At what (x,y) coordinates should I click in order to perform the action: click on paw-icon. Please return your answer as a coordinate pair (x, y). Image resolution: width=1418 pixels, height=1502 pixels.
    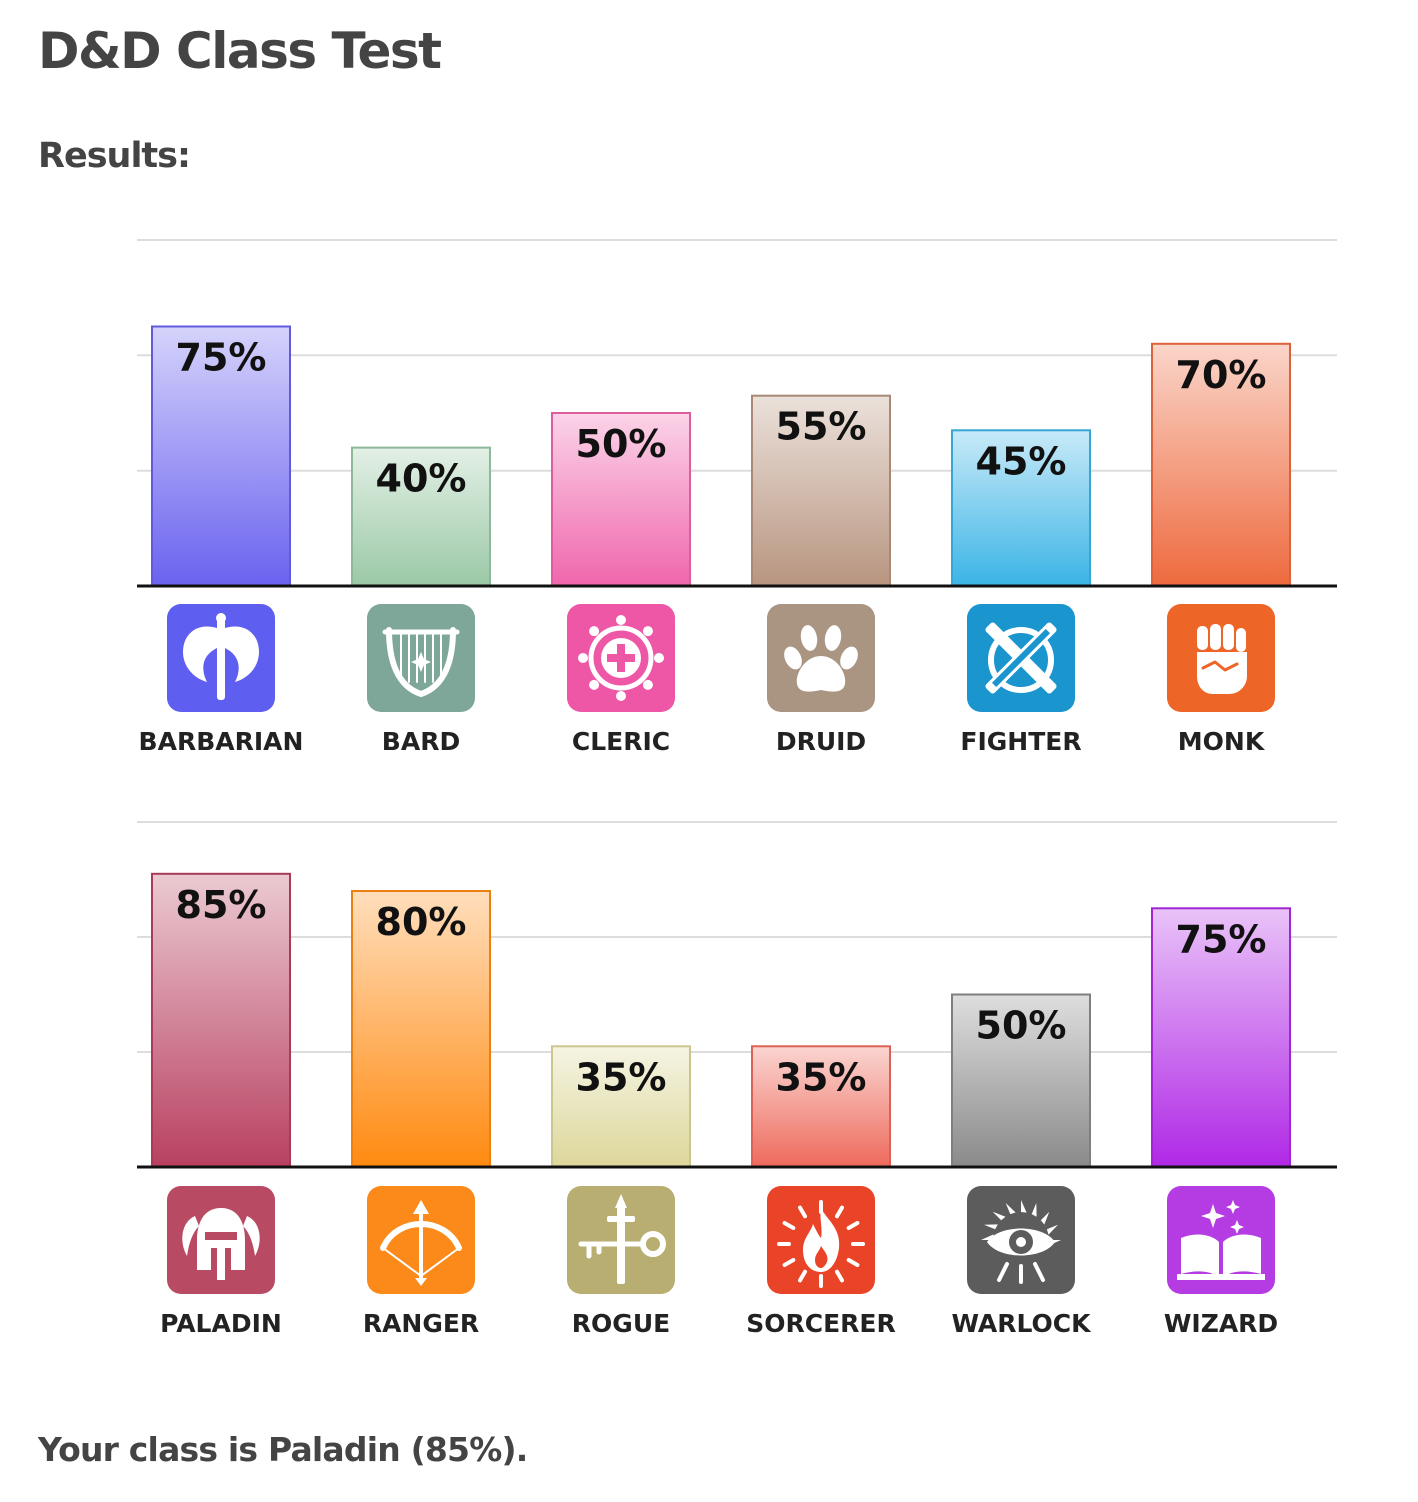
    Looking at the image, I should click on (821, 658).